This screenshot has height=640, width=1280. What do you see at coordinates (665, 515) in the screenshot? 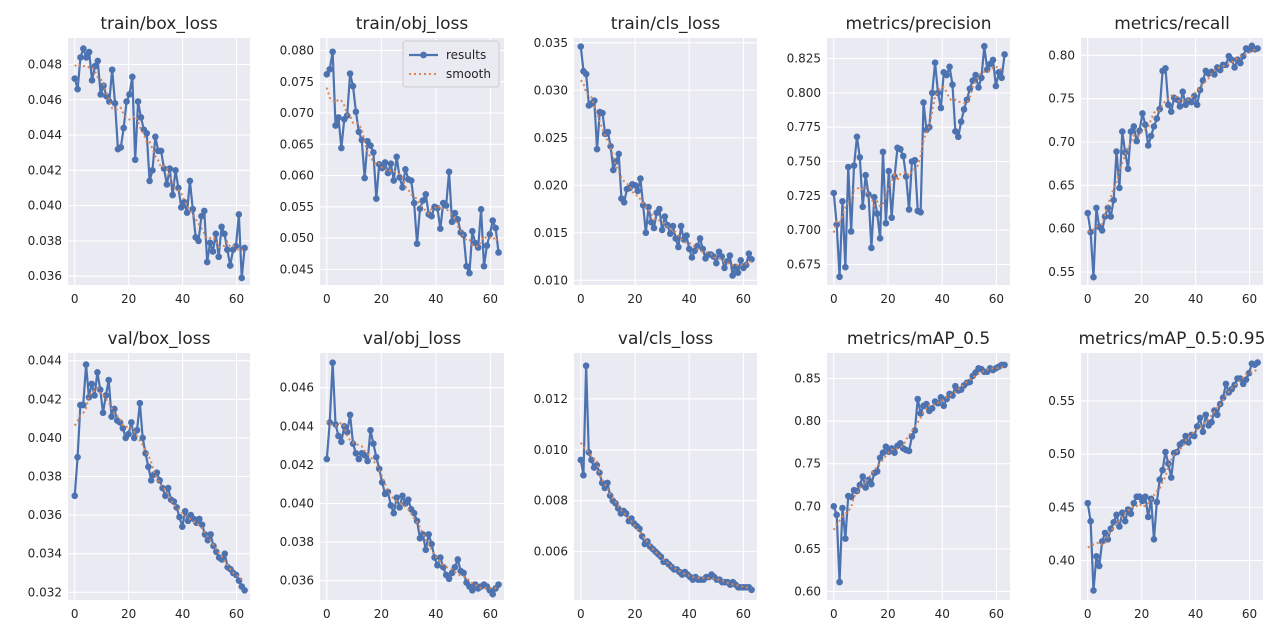
I see `smooth-line` at bounding box center [665, 515].